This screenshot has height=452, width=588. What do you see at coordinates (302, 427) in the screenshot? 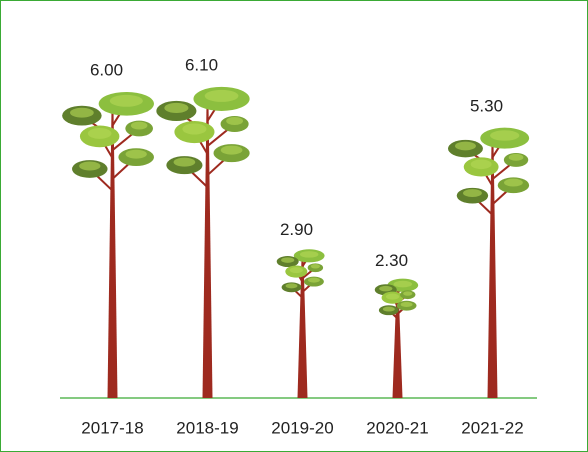
I see `x-tick-label: 2019-20` at bounding box center [302, 427].